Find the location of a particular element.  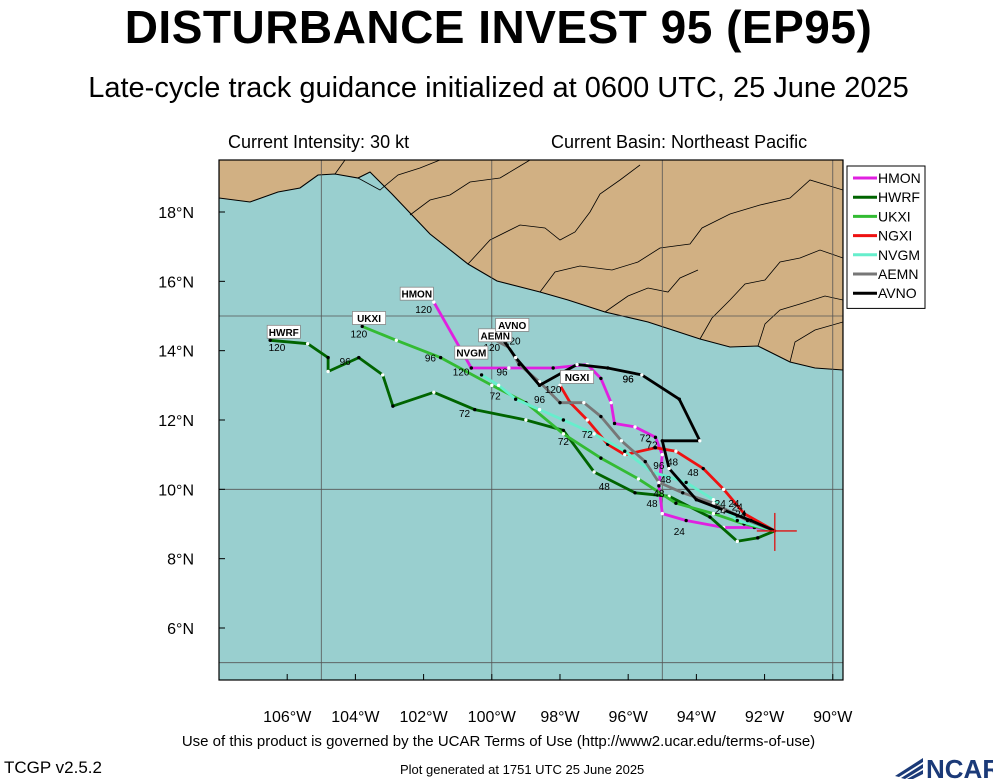

ncar-logo-text: NCAR is located at coordinates (959, 767).